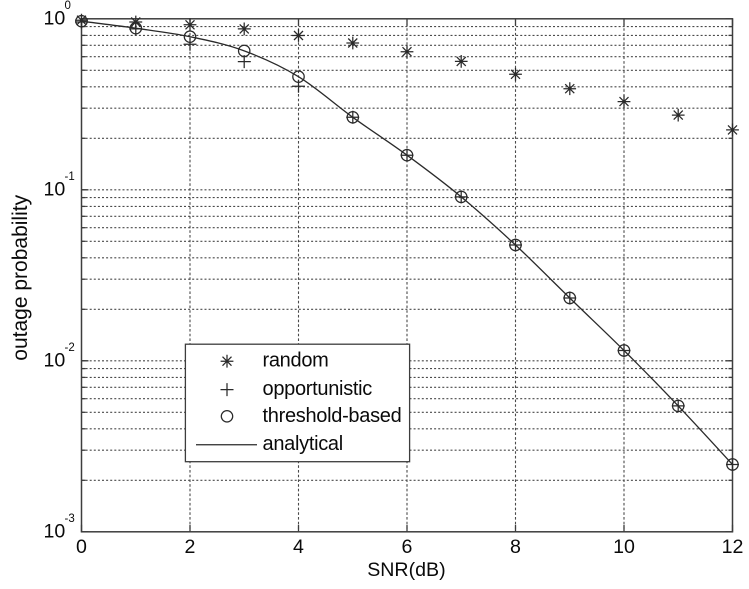  What do you see at coordinates (70, 519) in the screenshot?
I see `svg-text: -3` at bounding box center [70, 519].